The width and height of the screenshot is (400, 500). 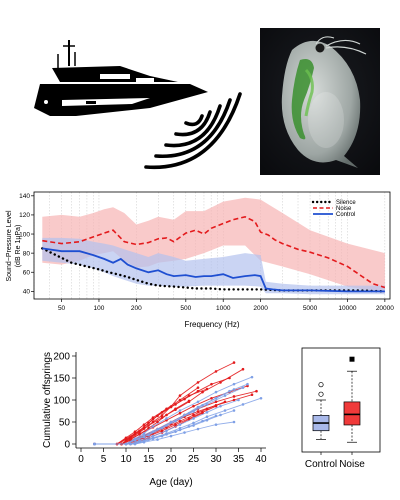 What do you see at coordinates (27, 273) in the screenshot?
I see `y-tick-label: 60` at bounding box center [27, 273].